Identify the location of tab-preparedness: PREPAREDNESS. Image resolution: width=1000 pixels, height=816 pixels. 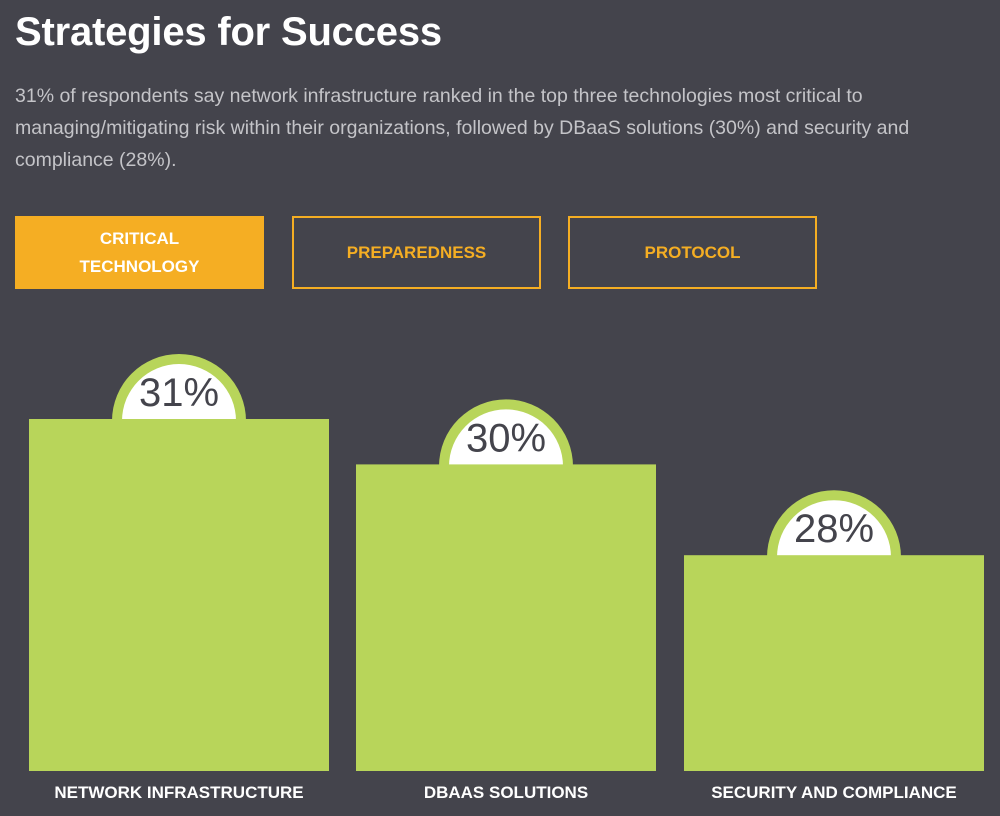
(416, 252).